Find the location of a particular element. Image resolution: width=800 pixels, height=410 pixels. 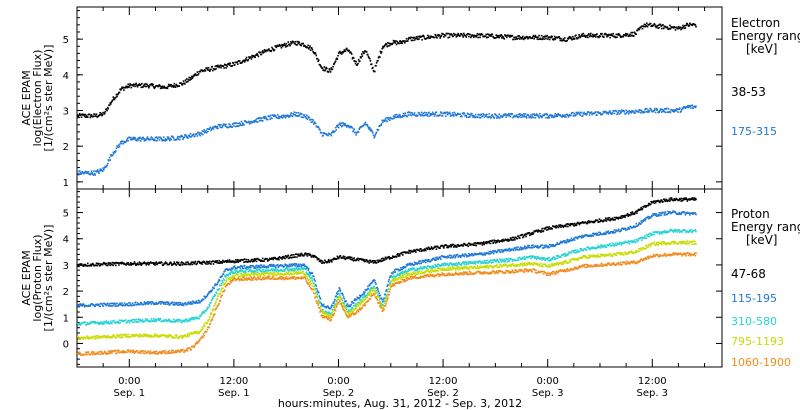

top-ylabel-line-1: ACE EPAM is located at coordinates (26, 97).